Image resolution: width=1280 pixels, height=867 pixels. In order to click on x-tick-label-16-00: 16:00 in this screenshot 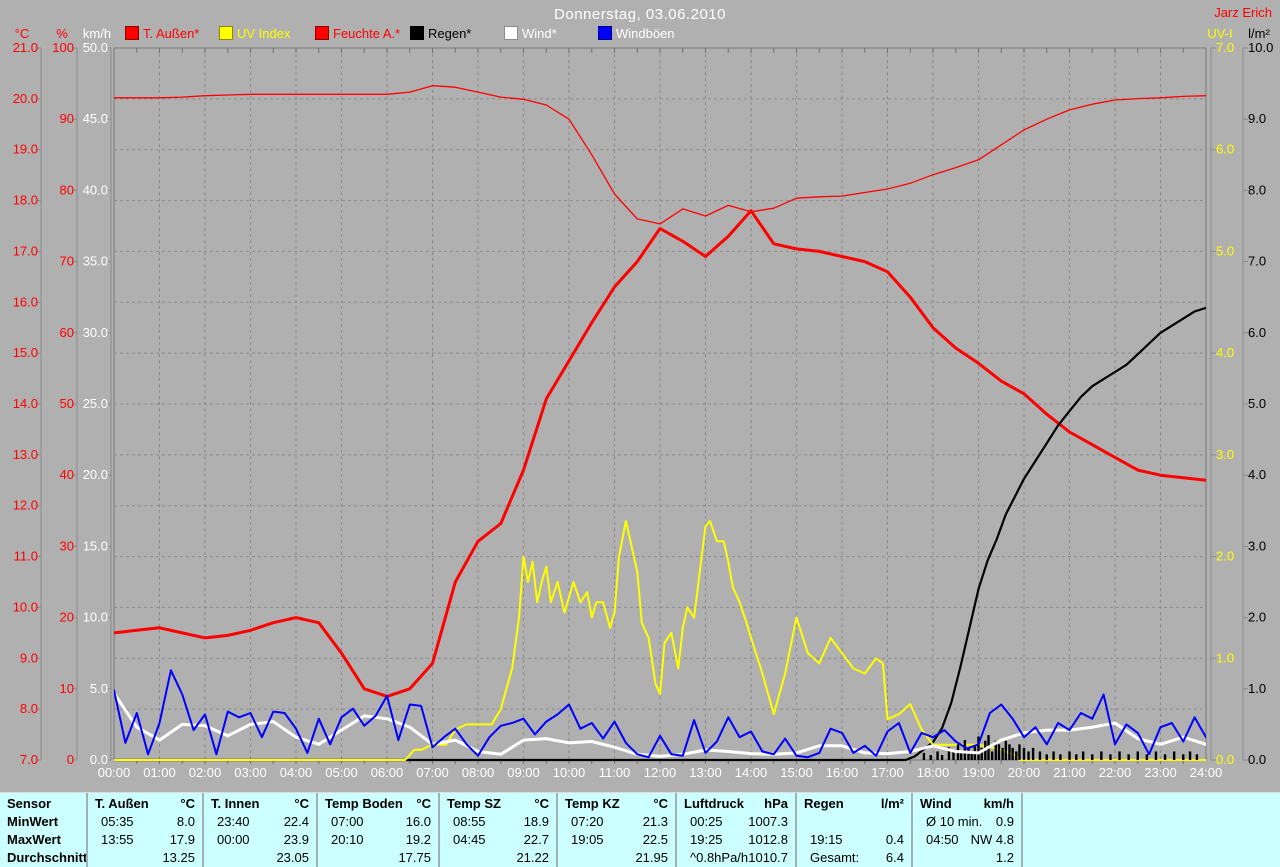, I will do `click(842, 772)`.